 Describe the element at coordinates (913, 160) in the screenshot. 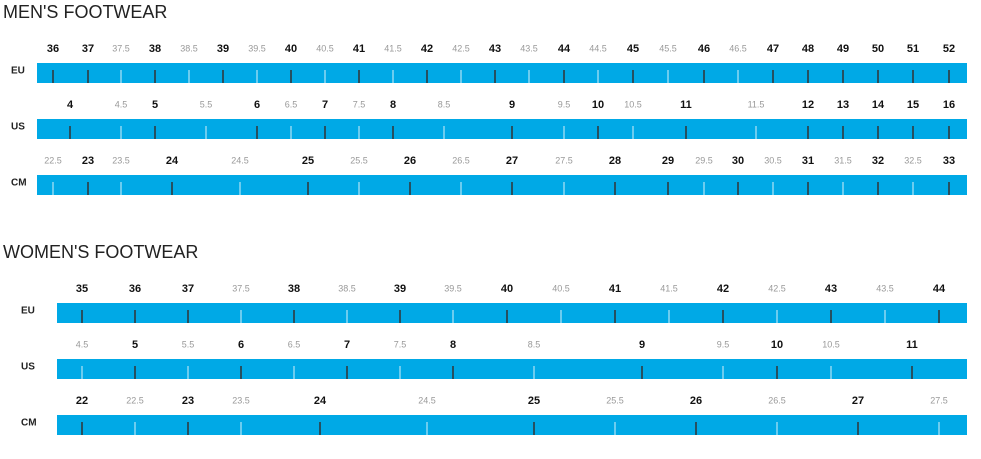

I see `size-label: 32.5` at that location.